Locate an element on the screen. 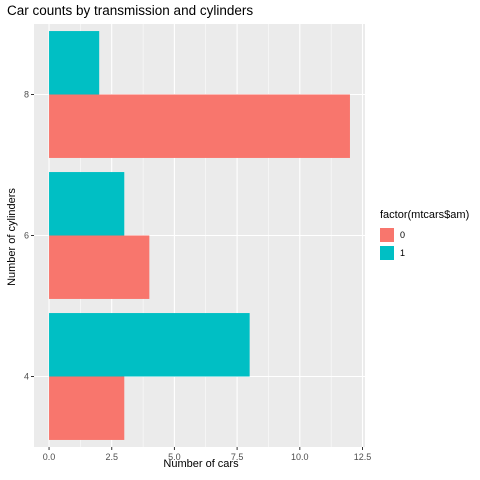 The image size is (480, 480). x-tick-label: 2.5 is located at coordinates (111, 457).